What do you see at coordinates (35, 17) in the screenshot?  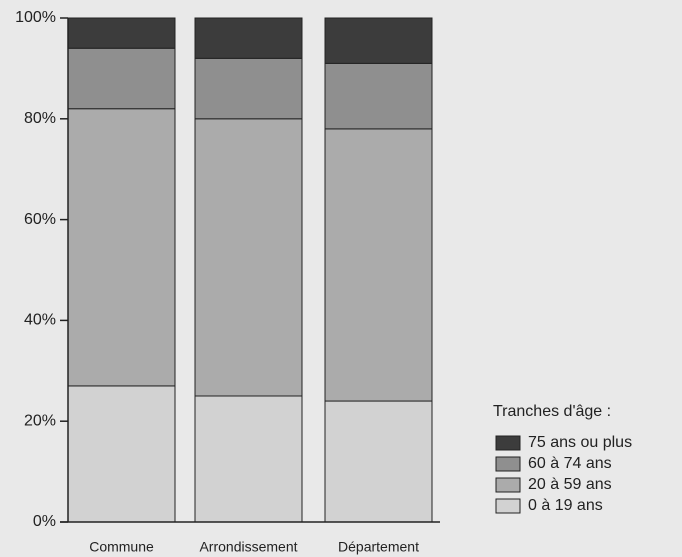 I see `y-tick-label: 100%` at bounding box center [35, 17].